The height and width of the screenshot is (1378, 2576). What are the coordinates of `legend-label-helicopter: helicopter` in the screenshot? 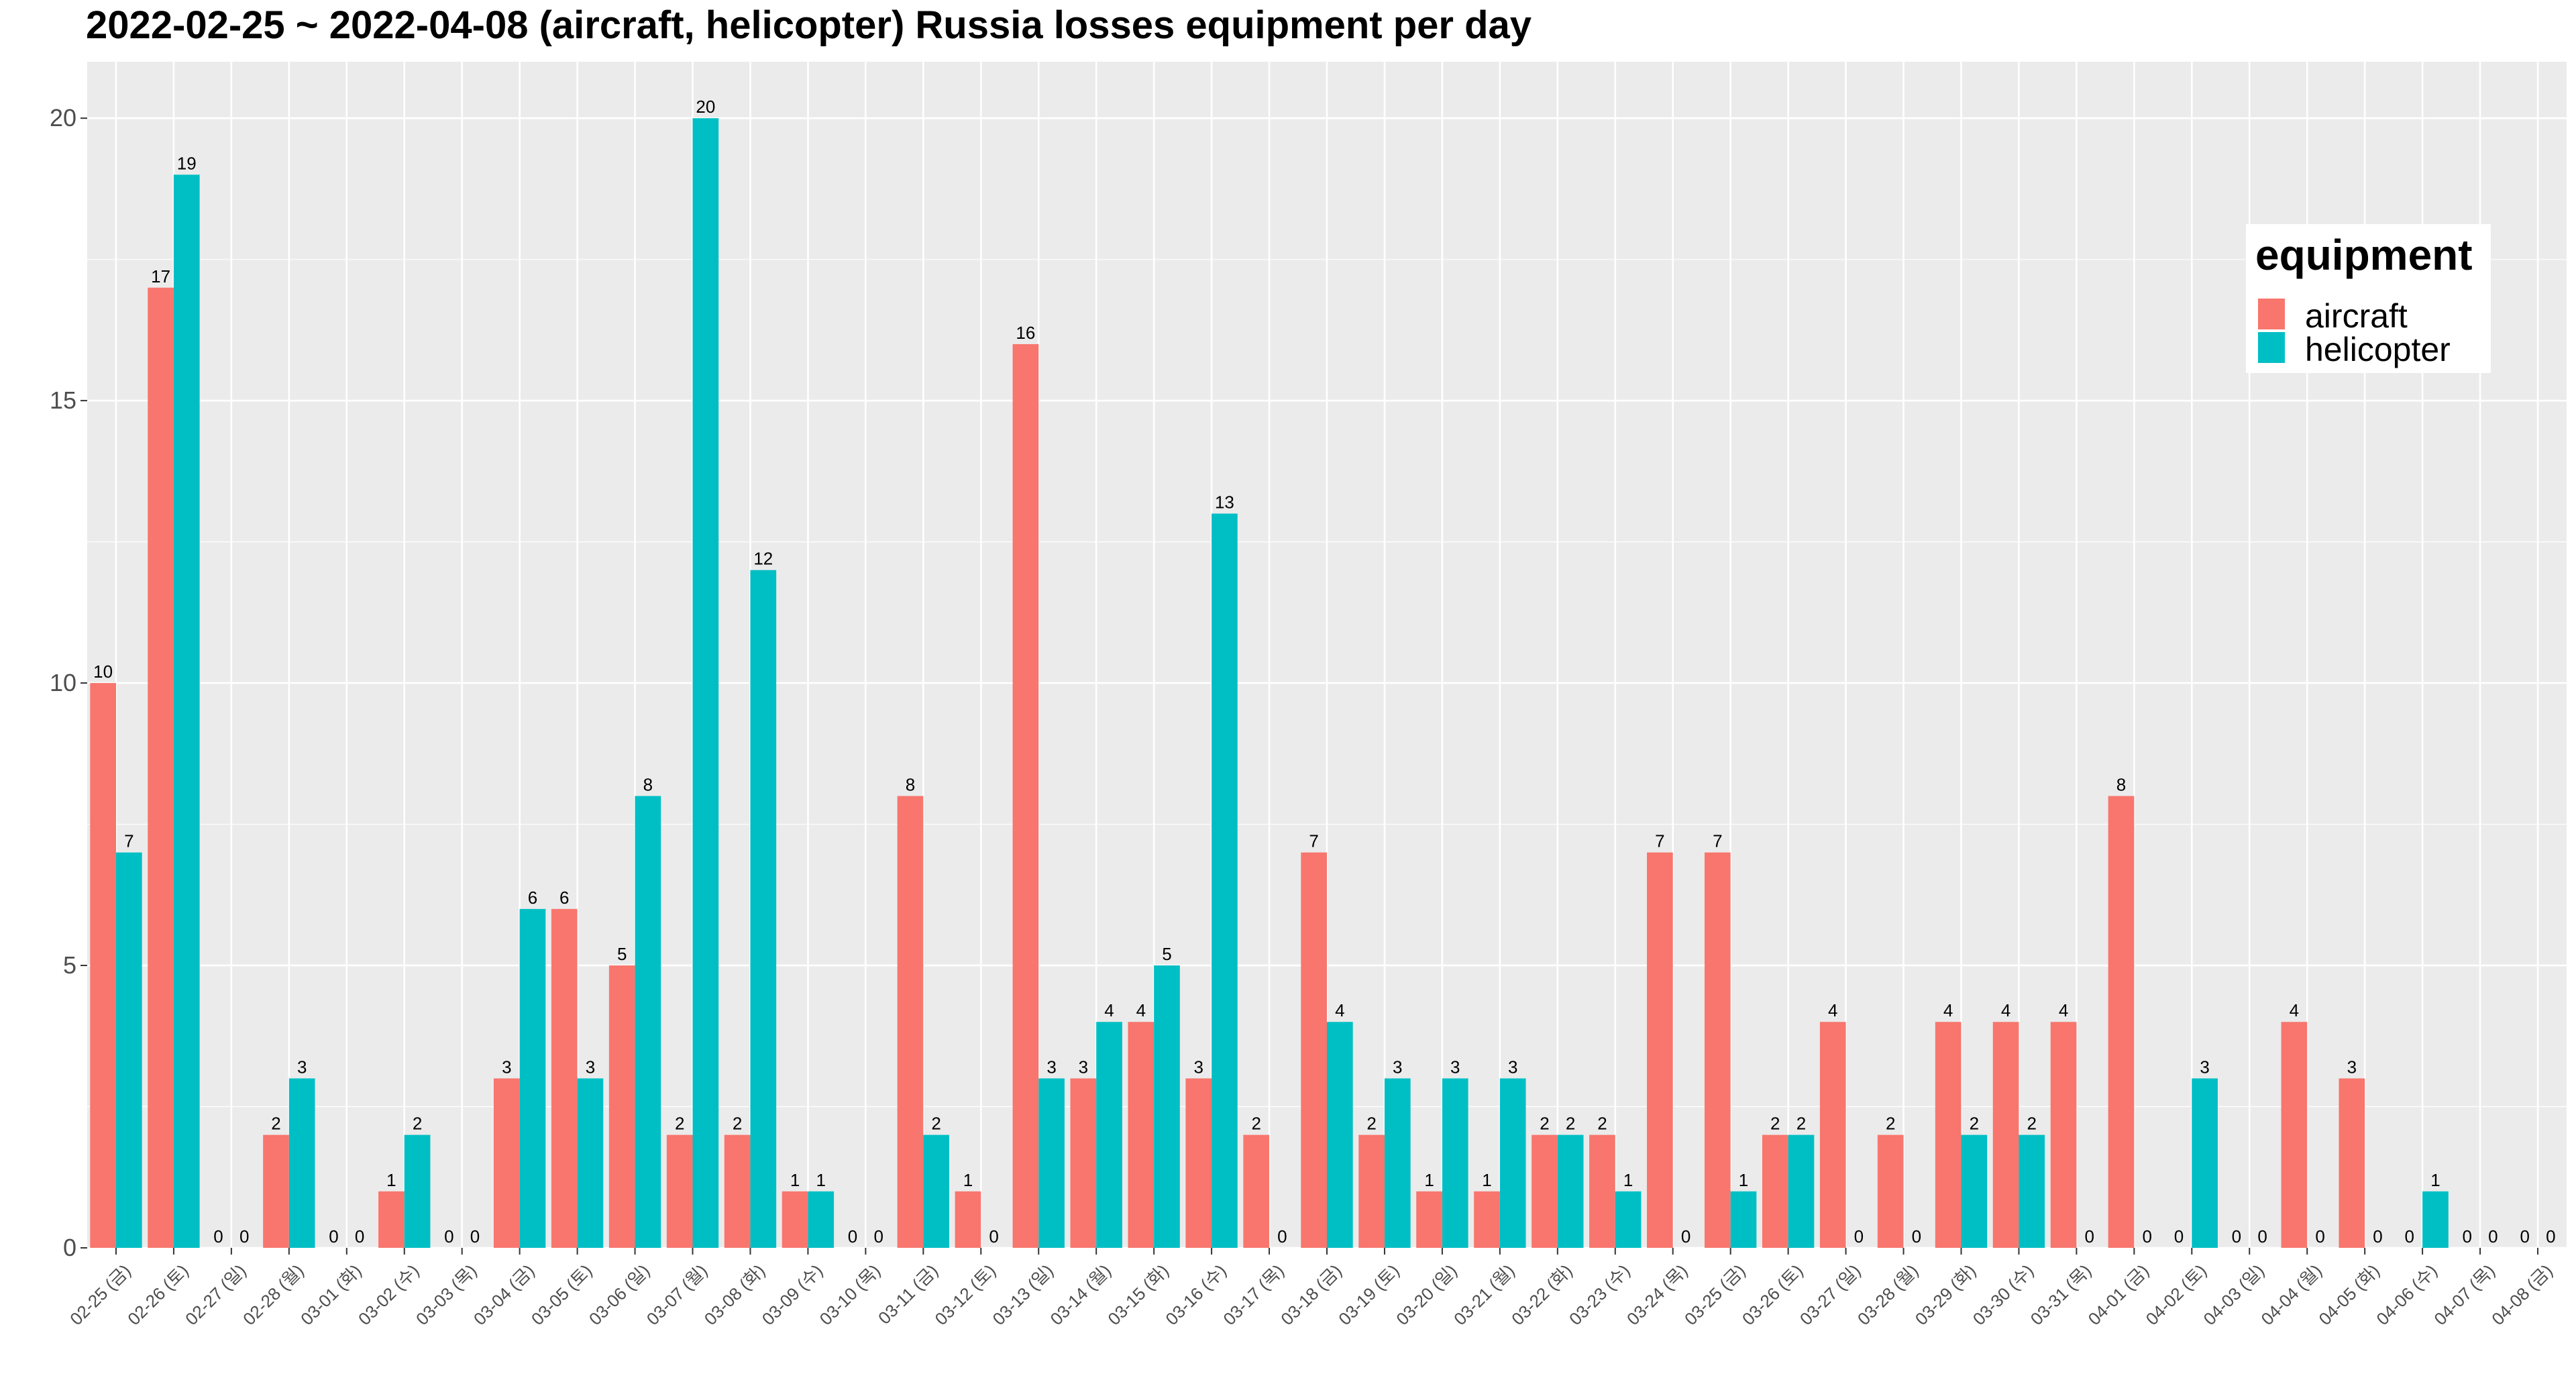 It's located at (2378, 349).